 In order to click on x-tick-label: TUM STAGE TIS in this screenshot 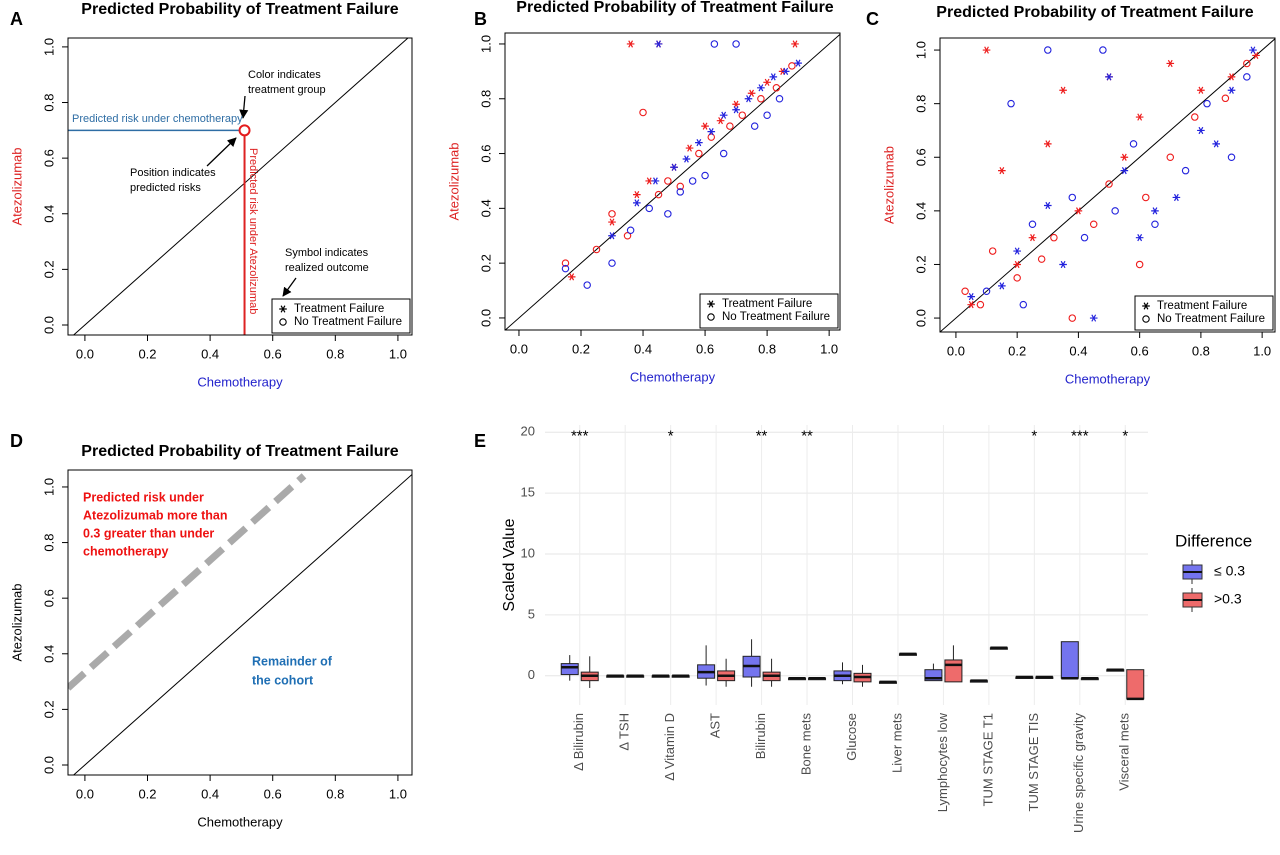, I will do `click(1033, 762)`.